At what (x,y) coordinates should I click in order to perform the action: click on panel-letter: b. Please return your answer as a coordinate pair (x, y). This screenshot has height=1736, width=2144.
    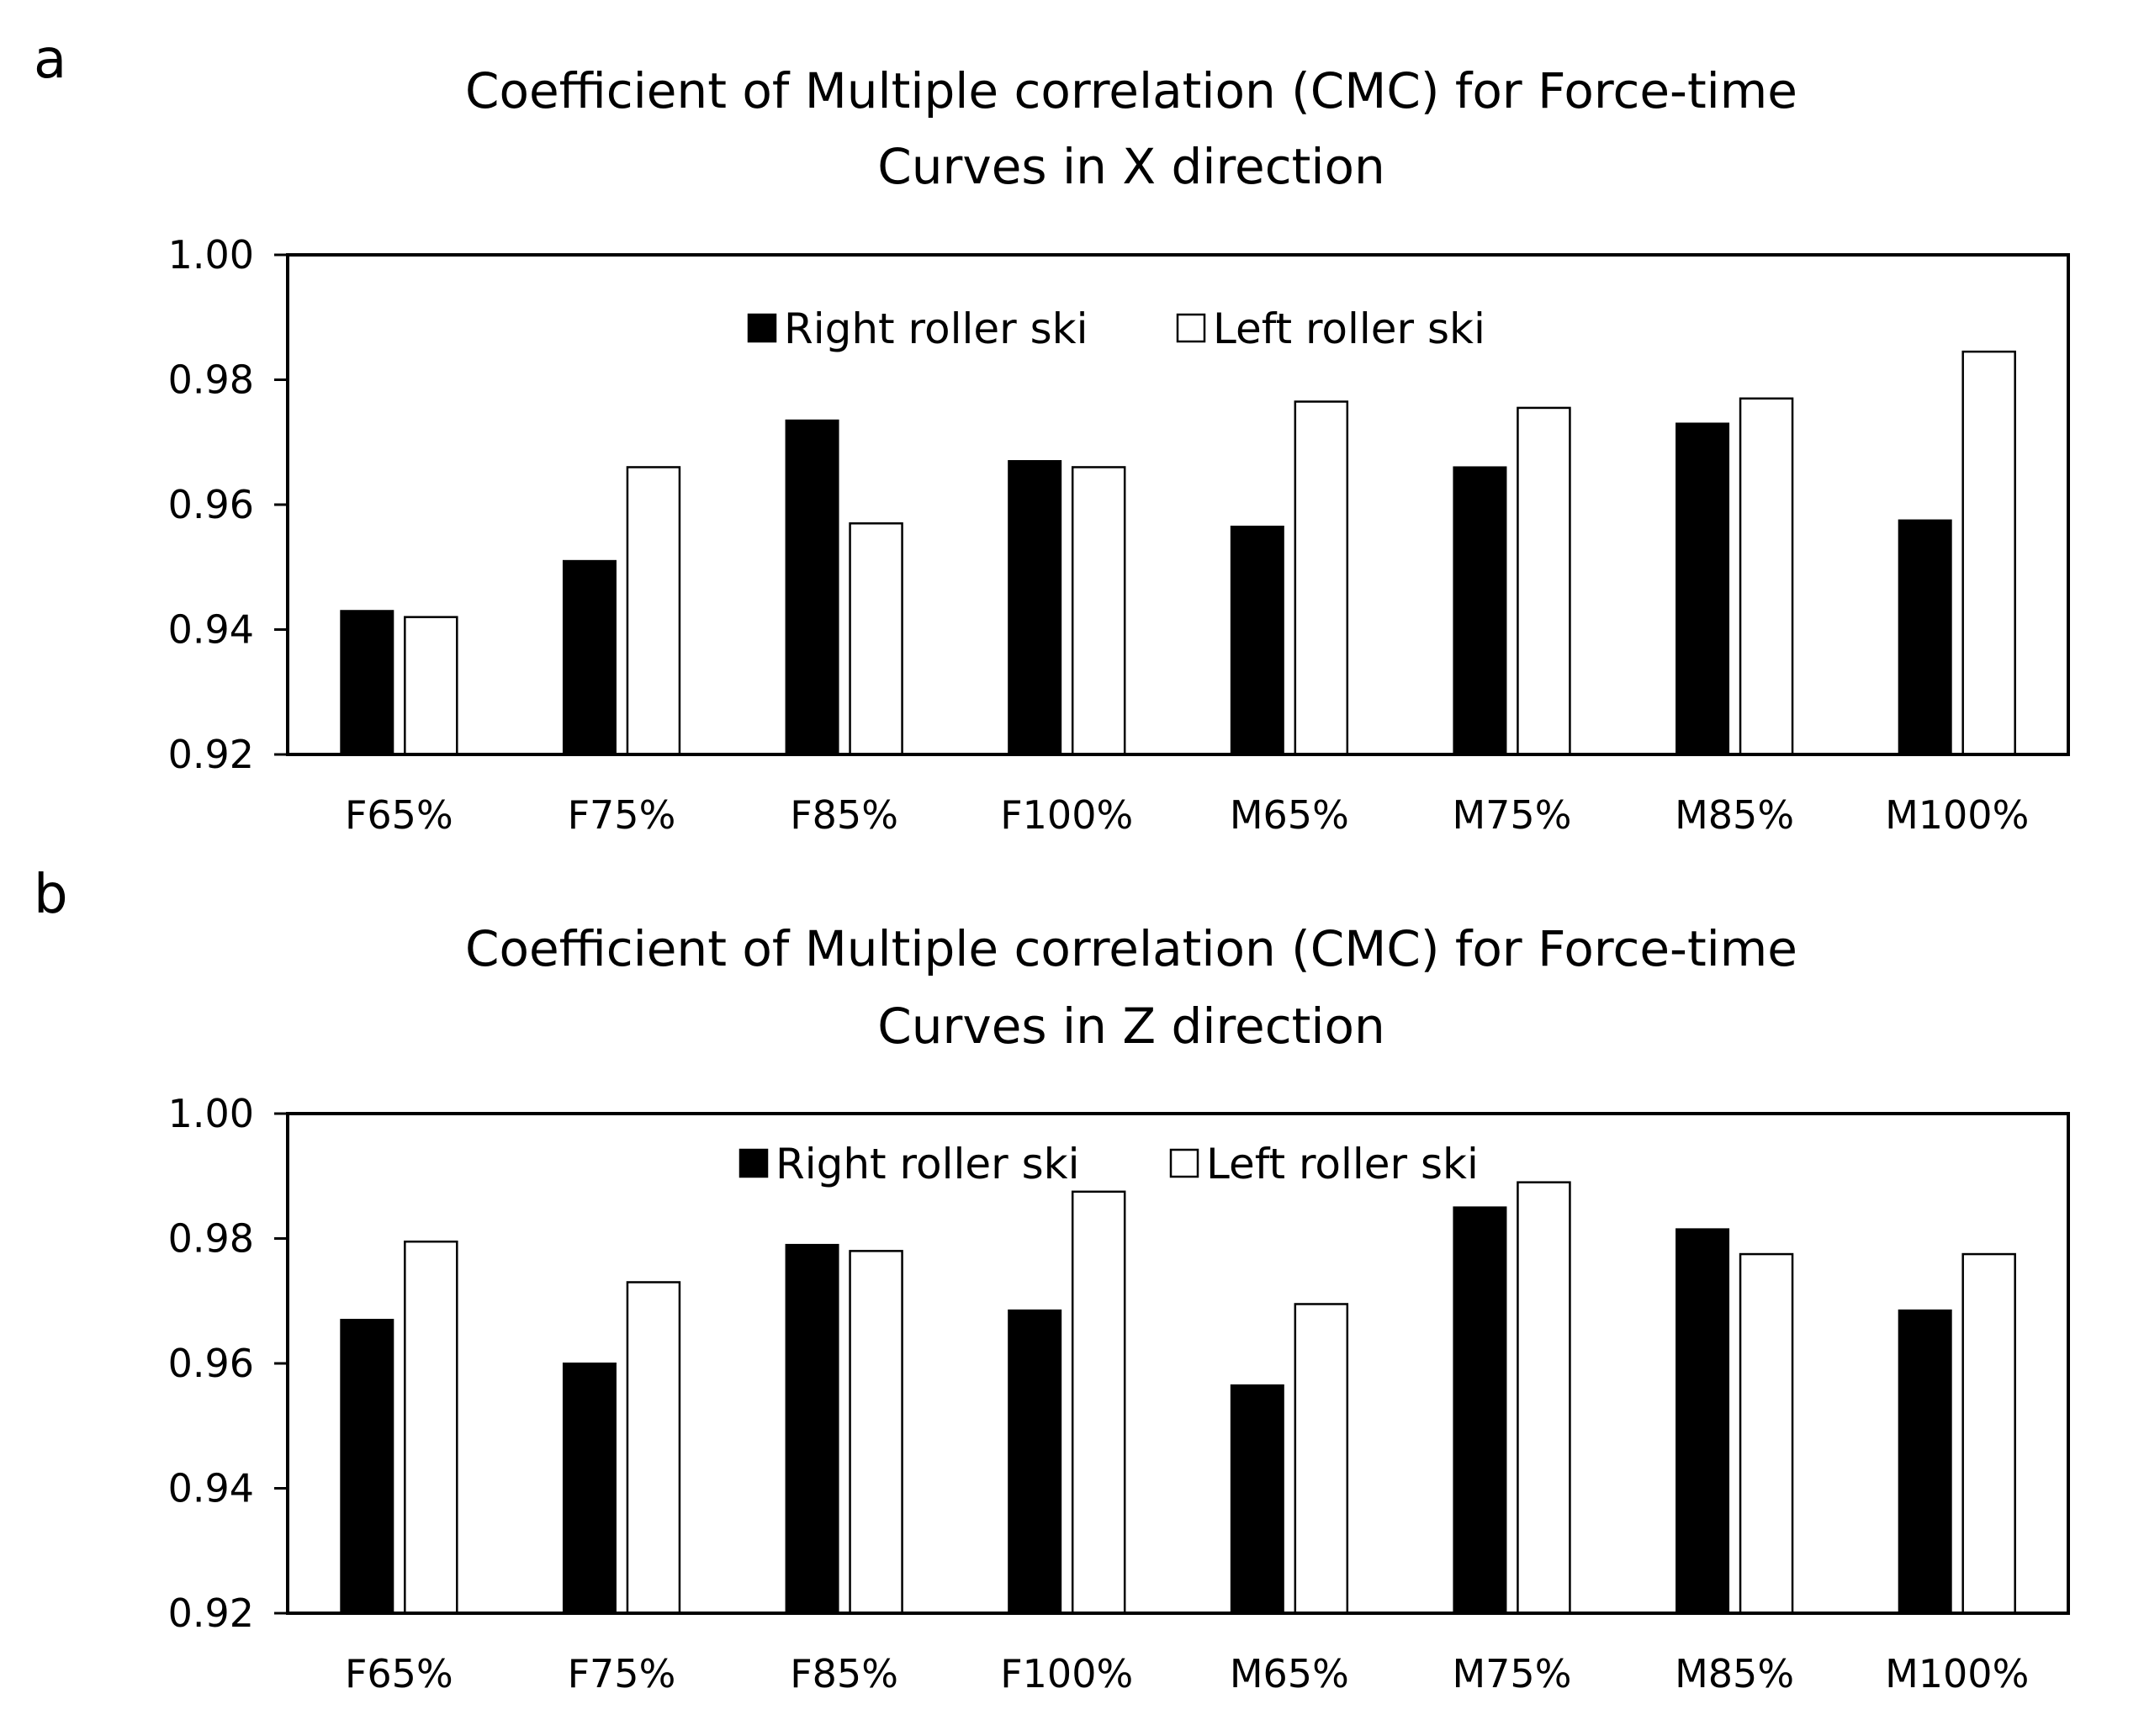
    Looking at the image, I should click on (51, 895).